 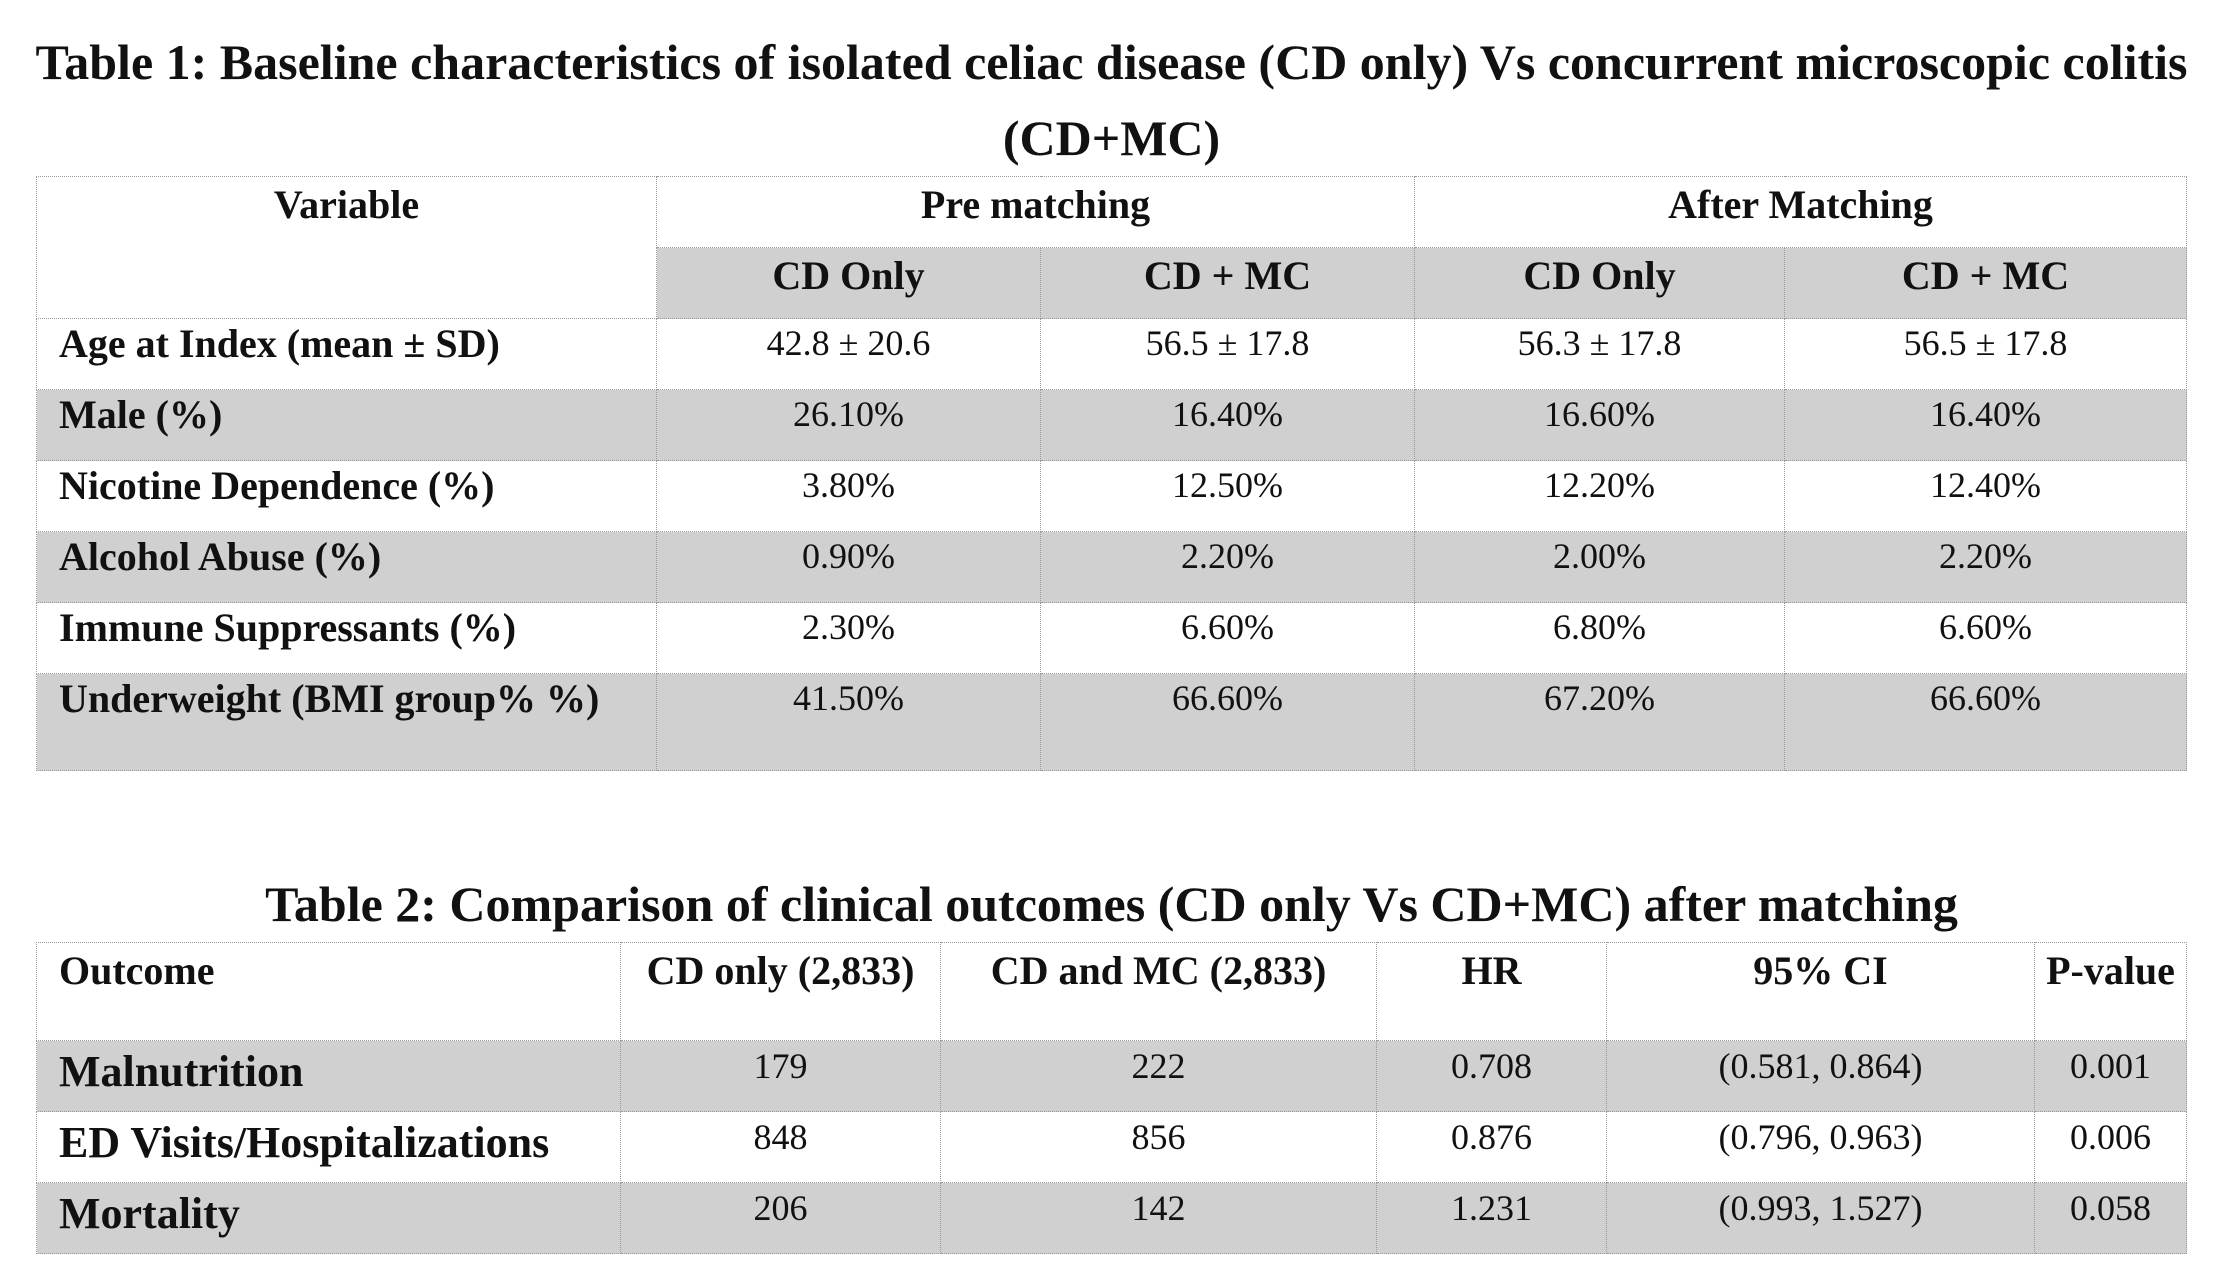 I want to click on row-label: Alcohol Abuse (%), so click(x=346, y=567).